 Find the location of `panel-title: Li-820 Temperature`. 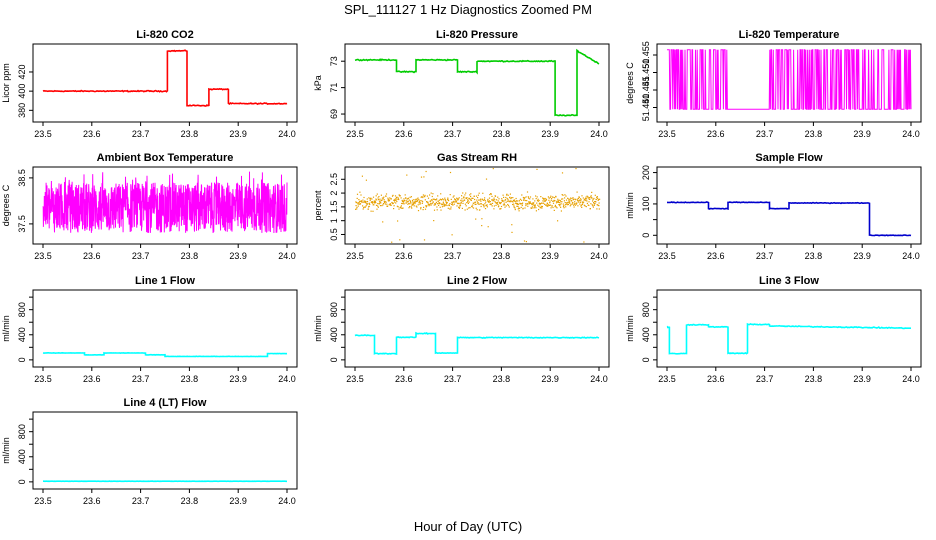

panel-title: Li-820 Temperature is located at coordinates (789, 35).